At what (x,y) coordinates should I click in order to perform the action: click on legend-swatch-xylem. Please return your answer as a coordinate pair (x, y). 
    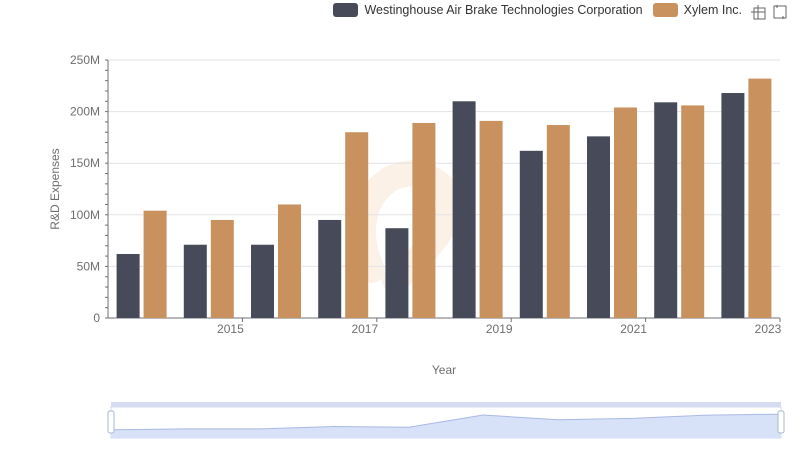
    Looking at the image, I should click on (665, 10).